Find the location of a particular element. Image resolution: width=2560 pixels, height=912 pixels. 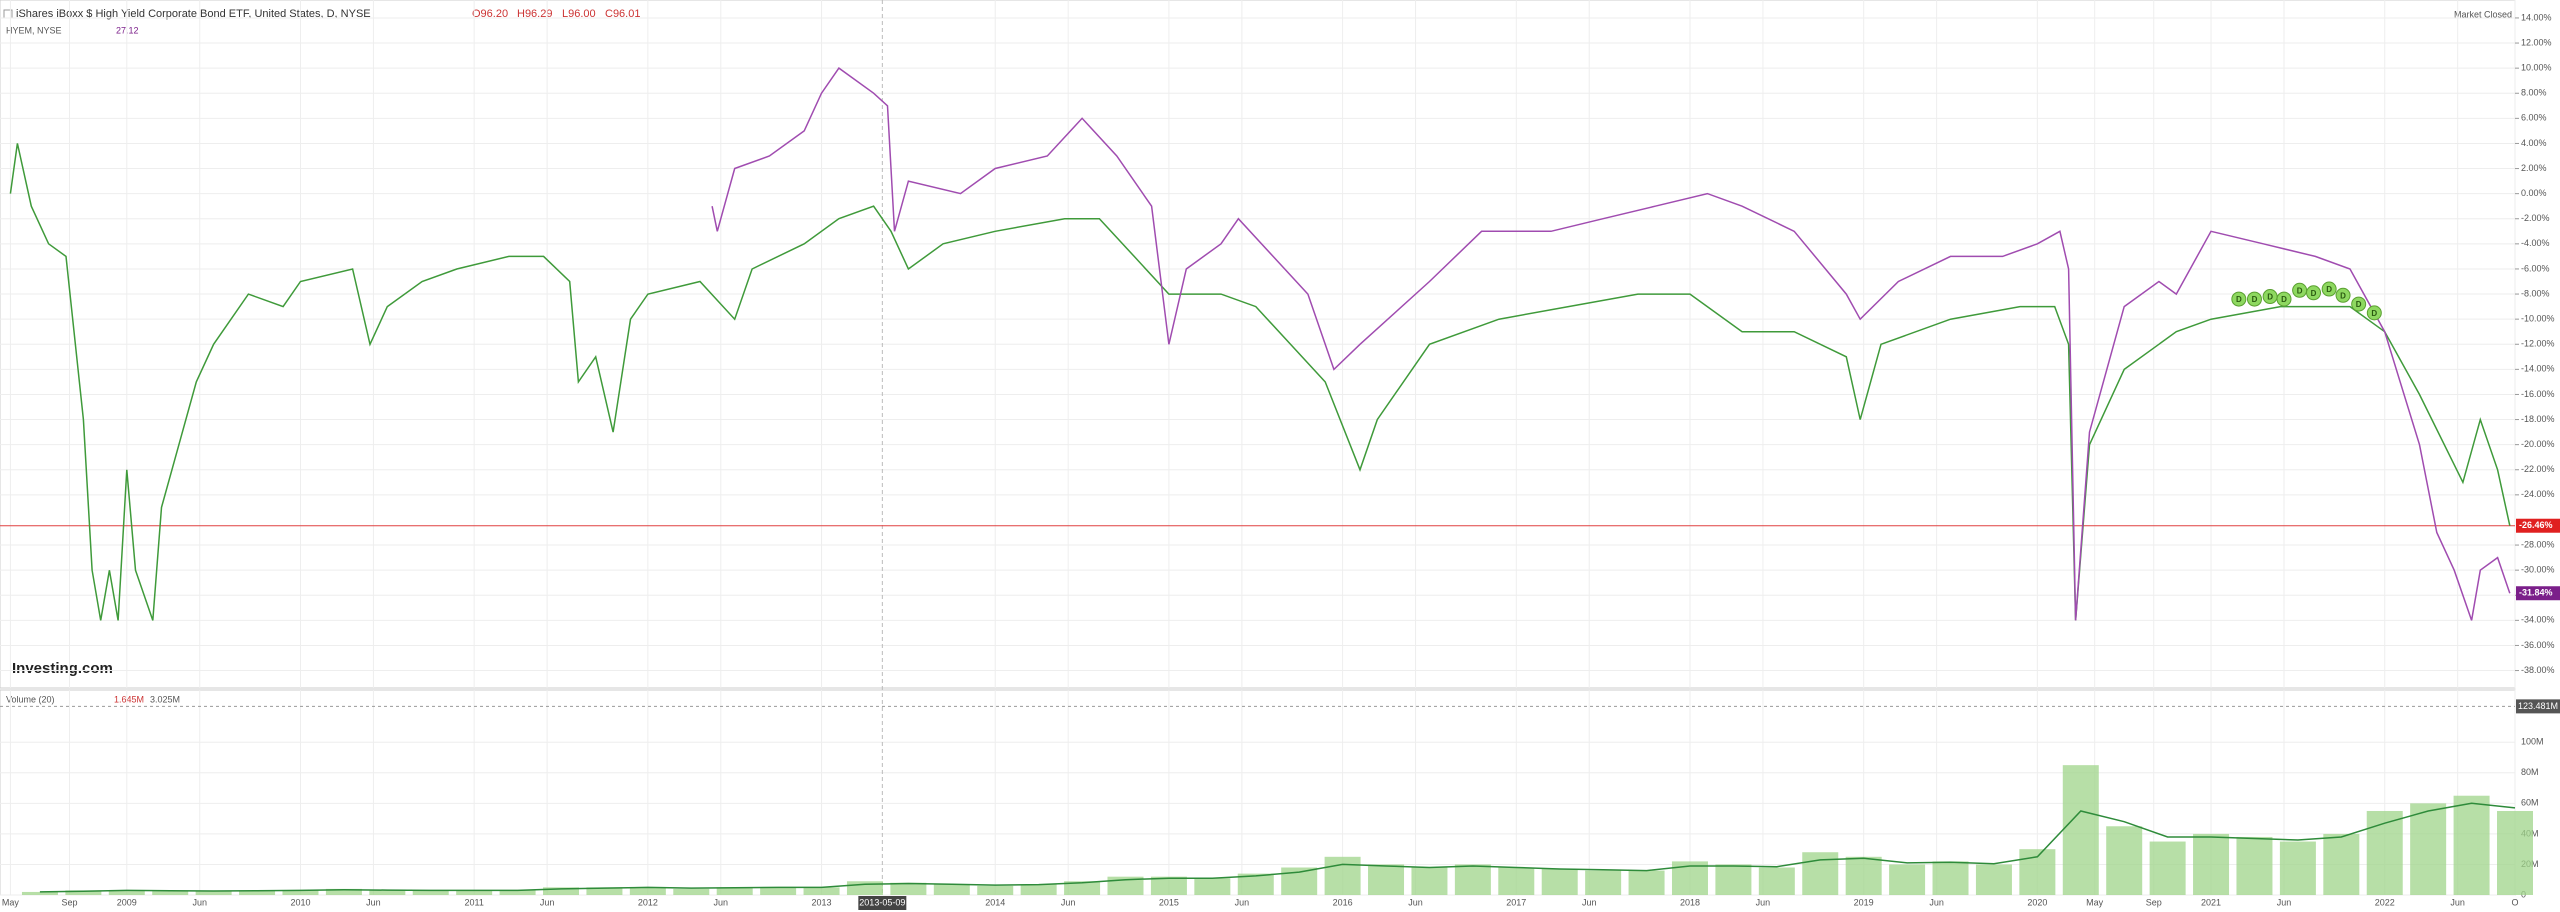

ohlc-high: H96.29 is located at coordinates (534, 14).